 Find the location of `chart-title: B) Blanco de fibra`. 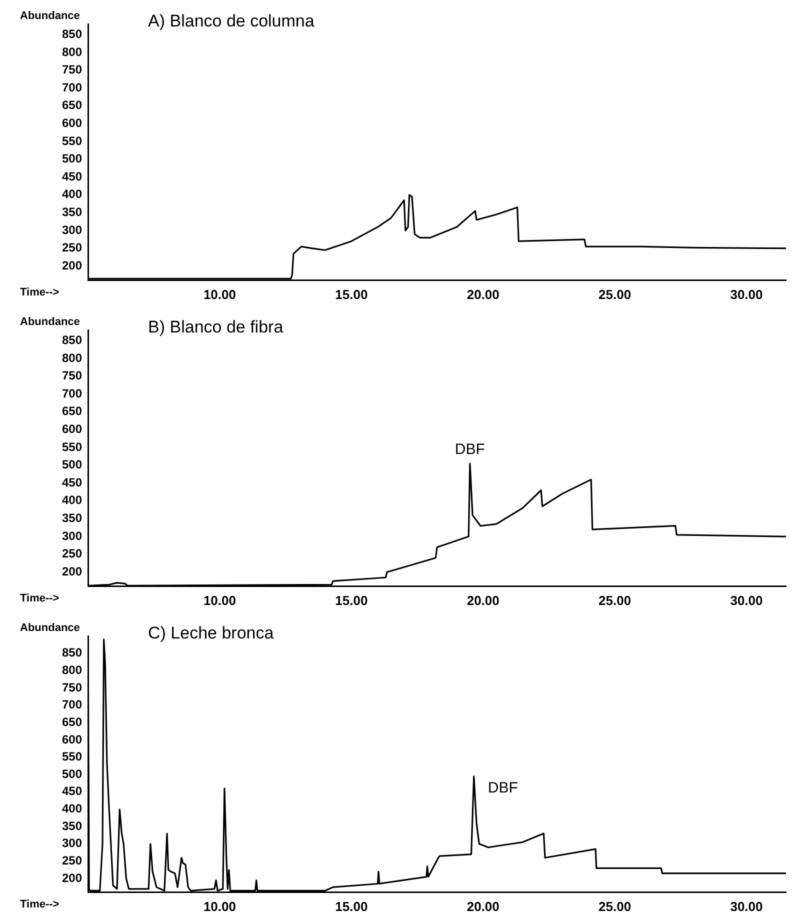

chart-title: B) Blanco de fibra is located at coordinates (216, 327).